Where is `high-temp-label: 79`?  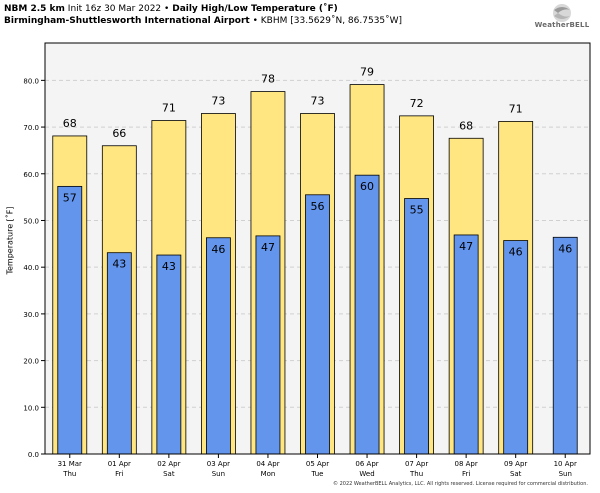
high-temp-label: 79 is located at coordinates (367, 72).